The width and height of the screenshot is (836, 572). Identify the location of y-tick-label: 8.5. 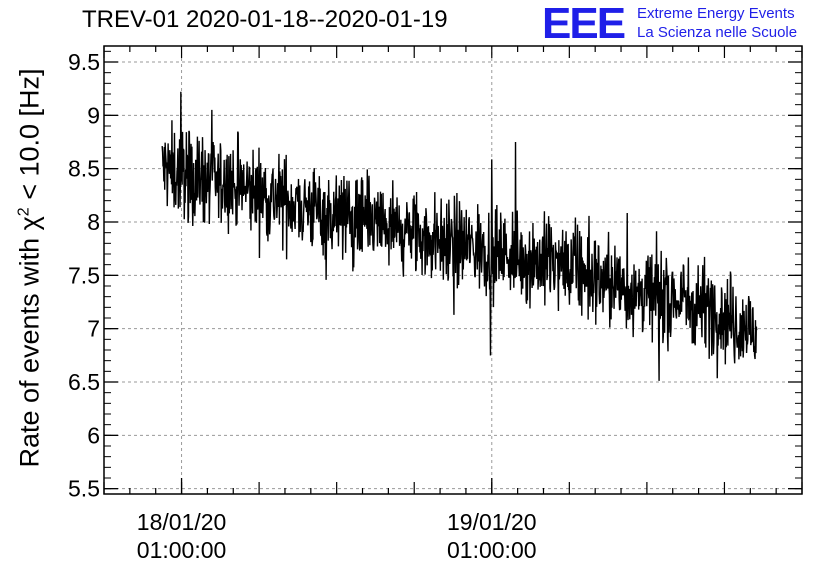
(84, 169).